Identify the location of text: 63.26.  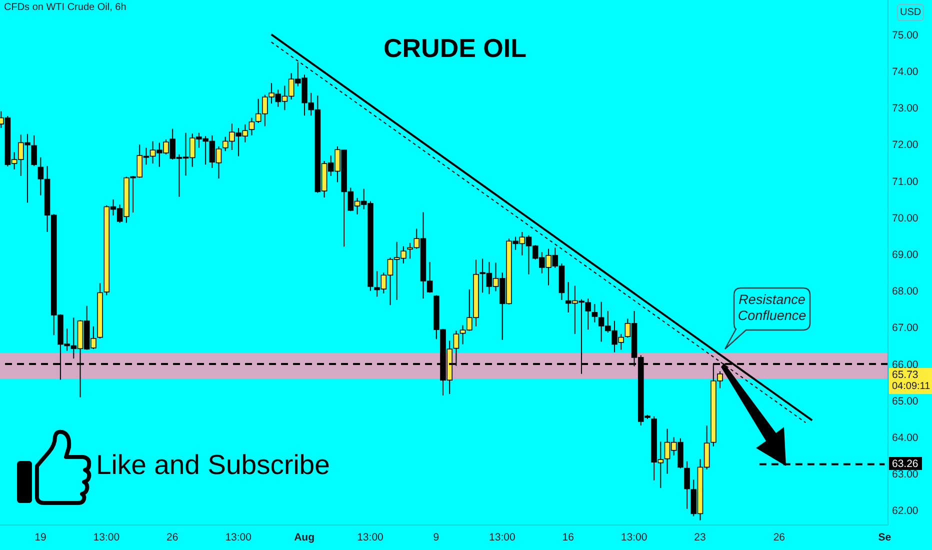
(905, 463).